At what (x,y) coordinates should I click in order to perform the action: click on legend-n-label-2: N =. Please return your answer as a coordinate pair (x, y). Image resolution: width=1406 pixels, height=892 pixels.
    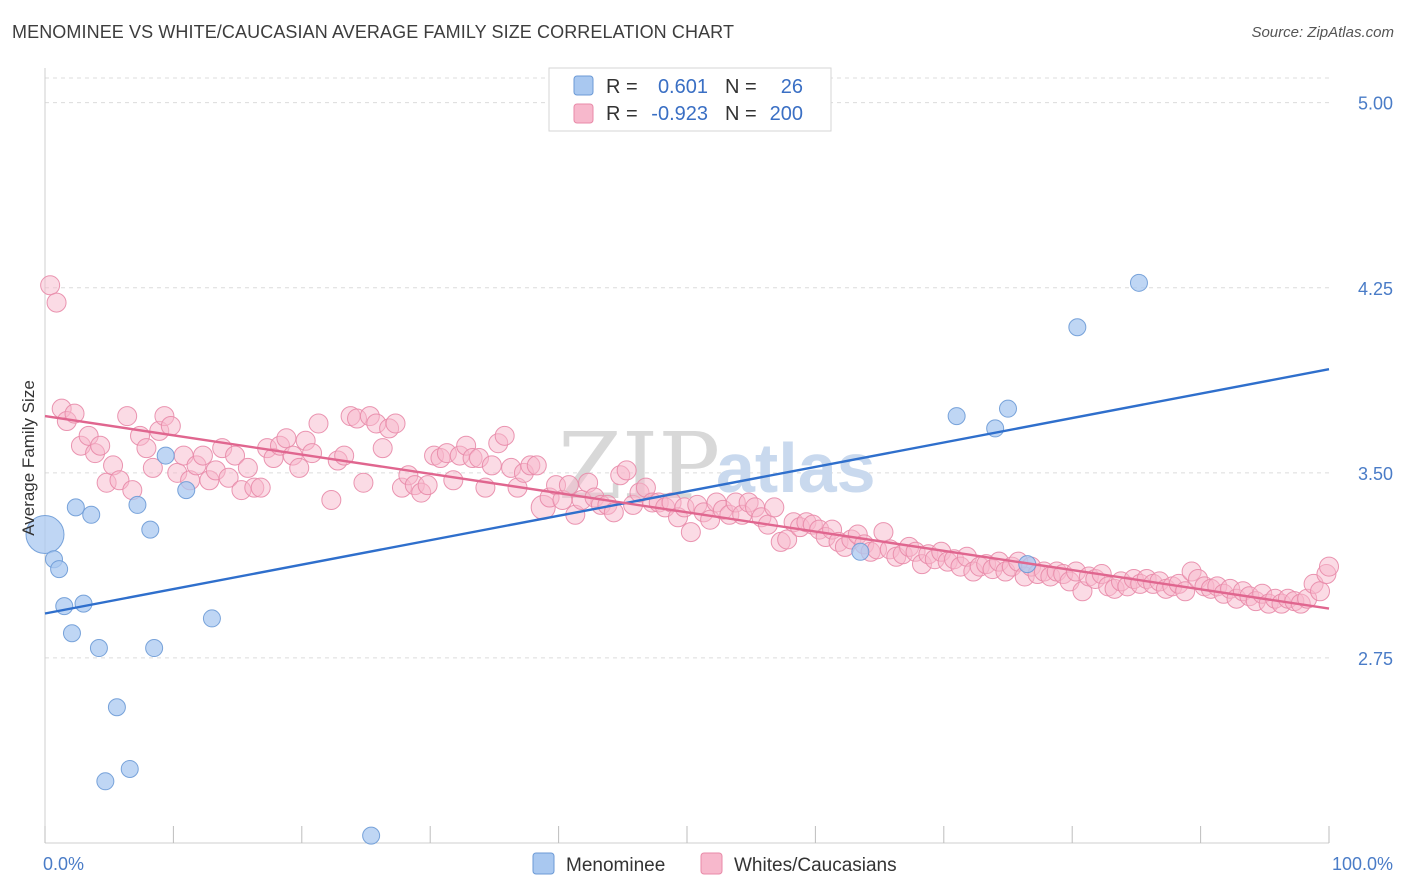
    Looking at the image, I should click on (741, 114).